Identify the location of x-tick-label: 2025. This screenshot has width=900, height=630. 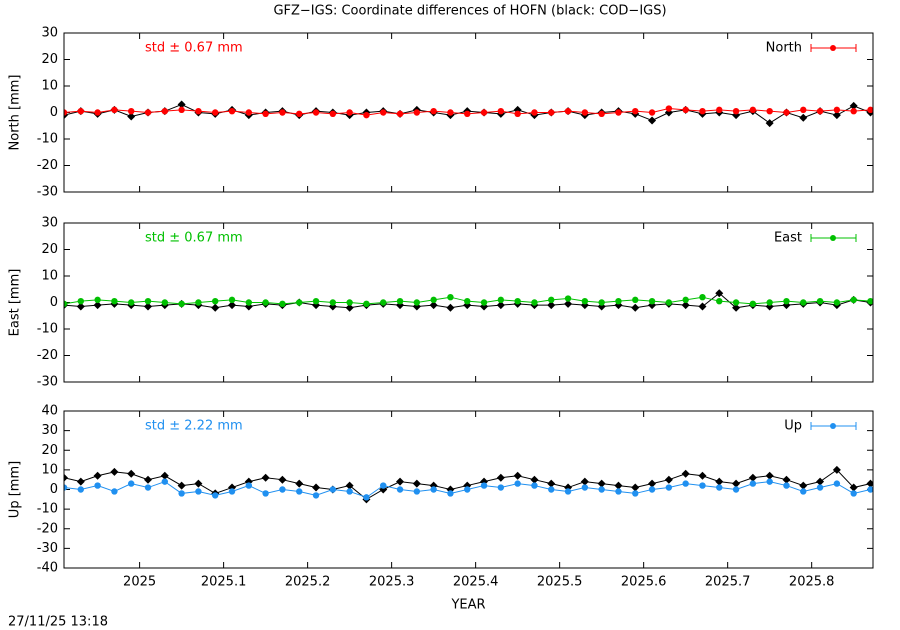
(139, 582).